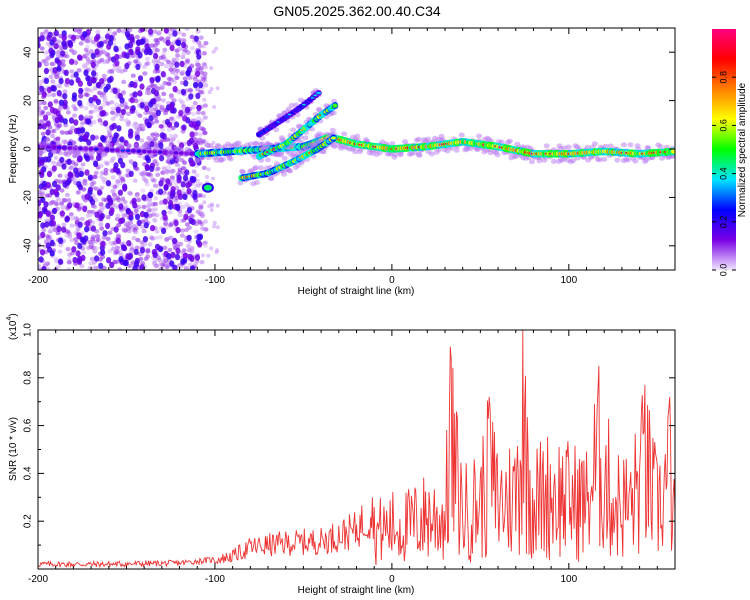 Image resolution: width=750 pixels, height=600 pixels. I want to click on y-tick-label: 20, so click(28, 101).